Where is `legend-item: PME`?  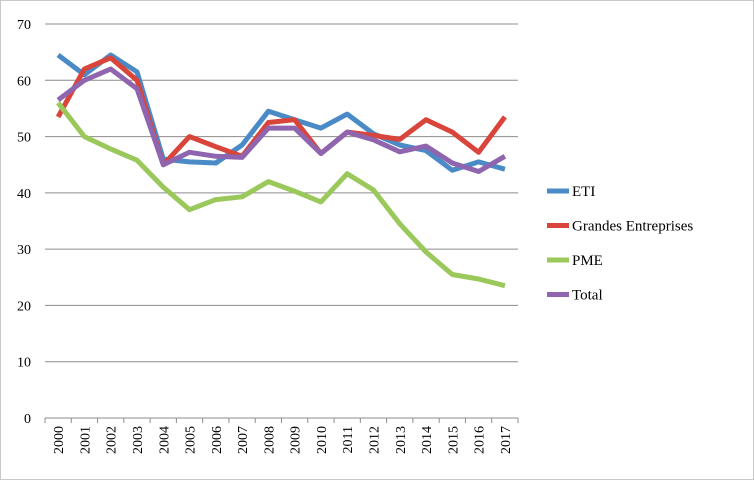 legend-item: PME is located at coordinates (575, 261).